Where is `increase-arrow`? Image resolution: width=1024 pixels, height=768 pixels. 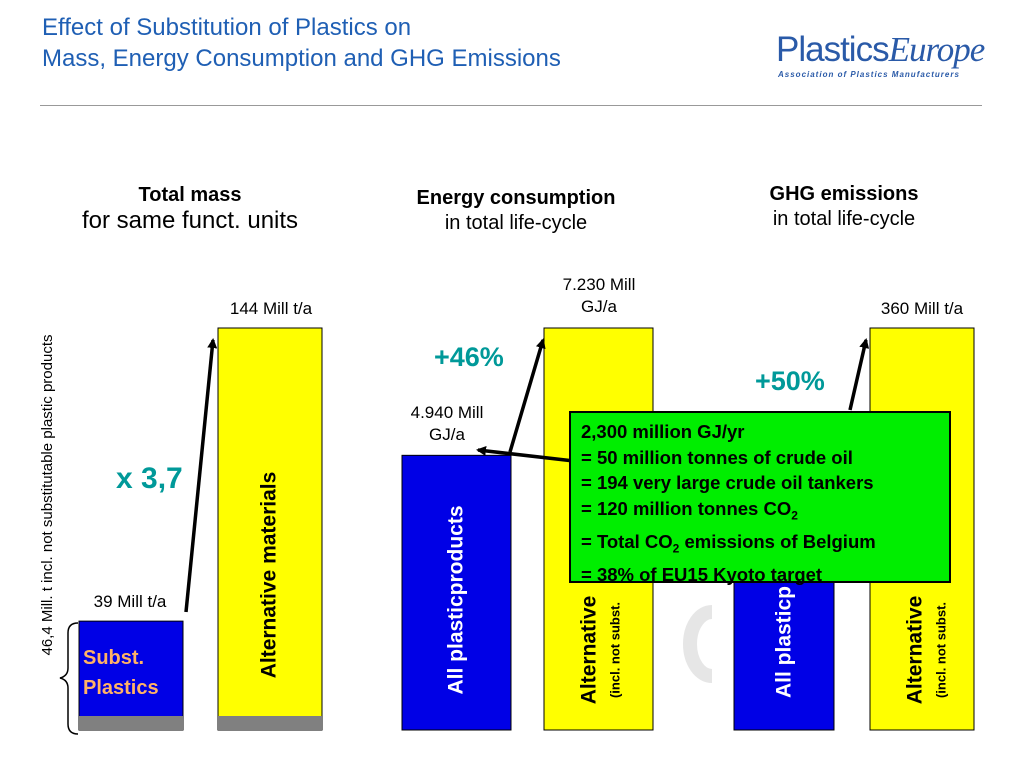 increase-arrow is located at coordinates (201, 475).